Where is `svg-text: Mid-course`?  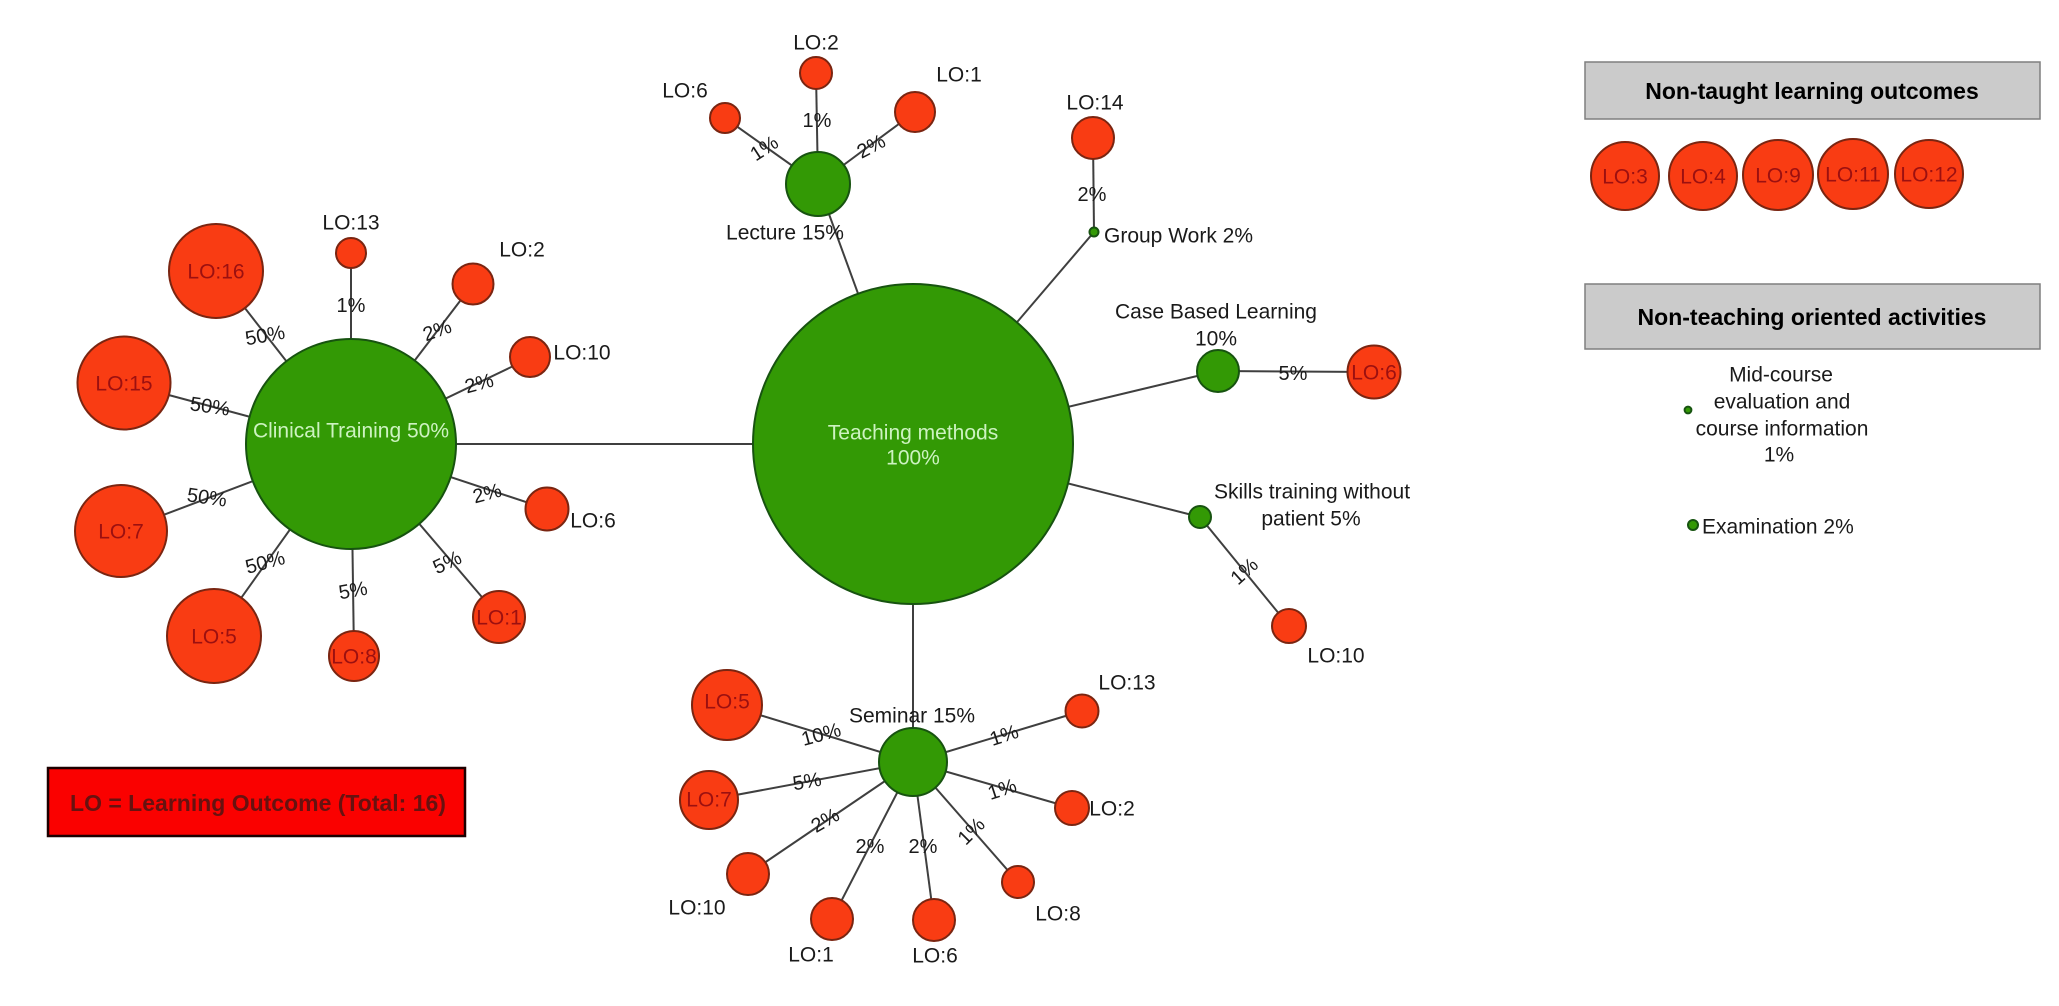
svg-text: Mid-course is located at coordinates (1781, 374).